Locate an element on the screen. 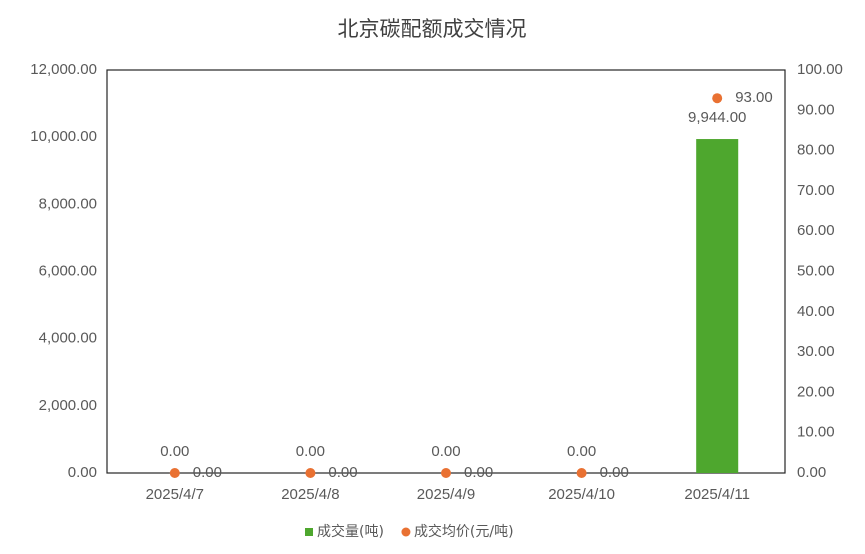 The image size is (865, 554). y2-tick-label: 90.00 is located at coordinates (816, 109).